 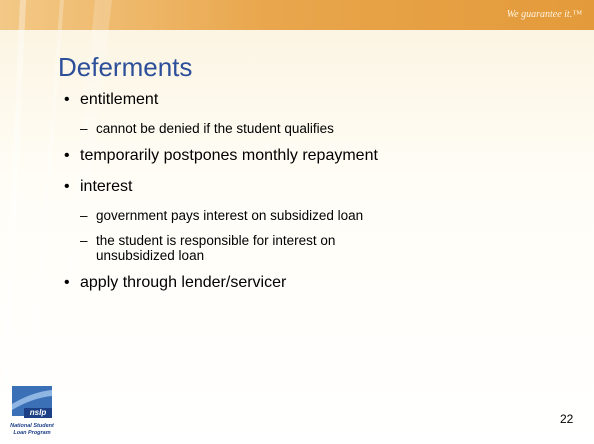 What do you see at coordinates (297, 15) in the screenshot?
I see `header-bar: We guarantee it.™` at bounding box center [297, 15].